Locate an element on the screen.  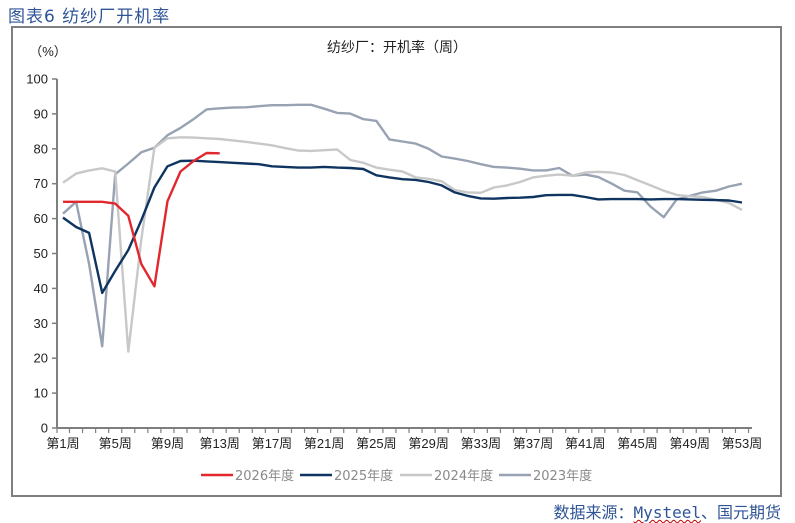
y-tick-label: 60 is located at coordinates (41, 218).